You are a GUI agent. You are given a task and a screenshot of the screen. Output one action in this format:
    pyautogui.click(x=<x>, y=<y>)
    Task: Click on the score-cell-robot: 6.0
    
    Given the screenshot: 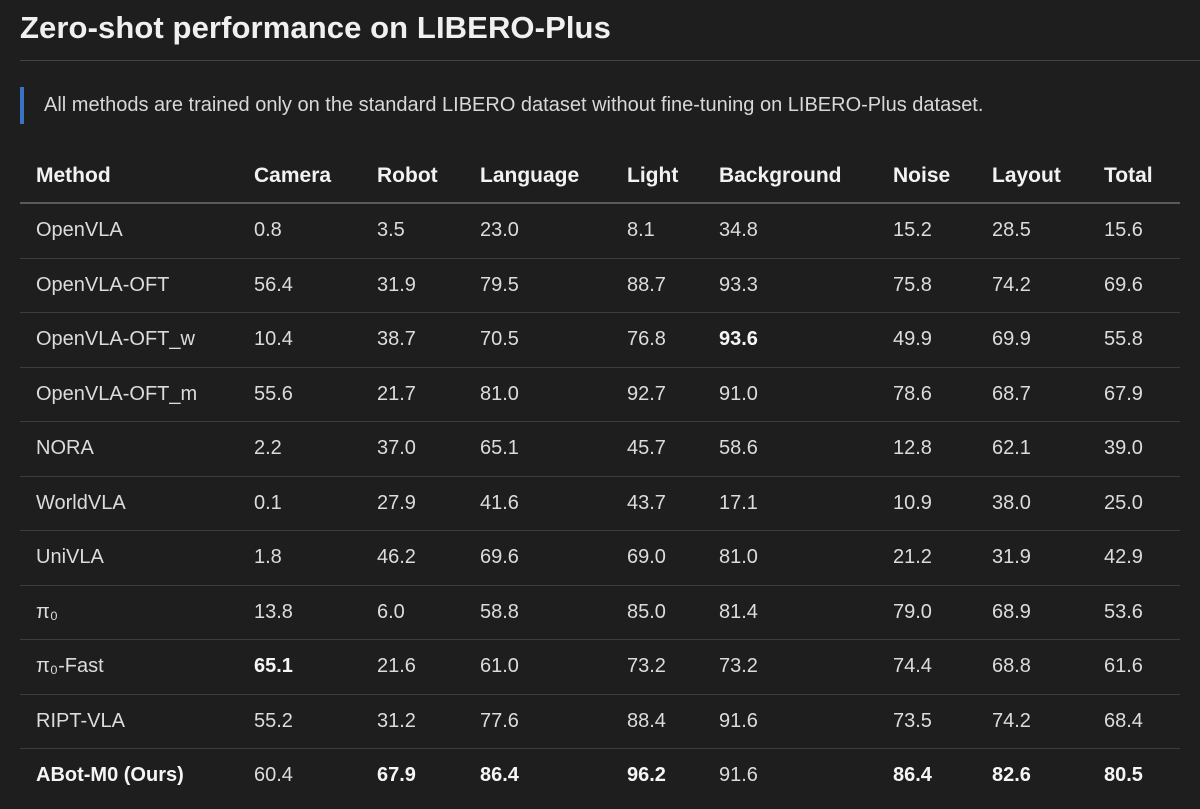 What is the action you would take?
    pyautogui.click(x=412, y=612)
    